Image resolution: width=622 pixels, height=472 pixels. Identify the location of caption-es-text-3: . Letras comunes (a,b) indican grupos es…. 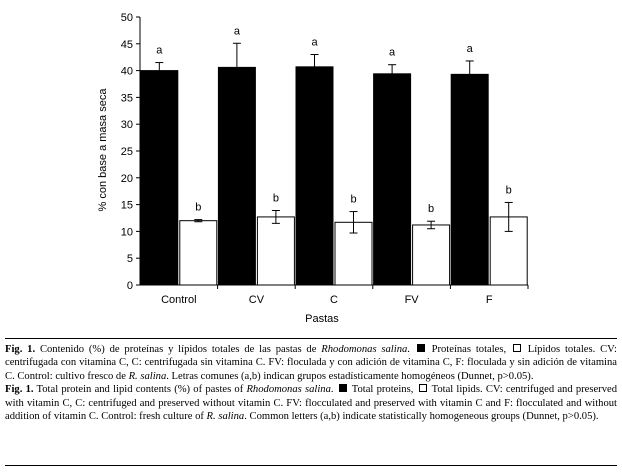
(350, 376).